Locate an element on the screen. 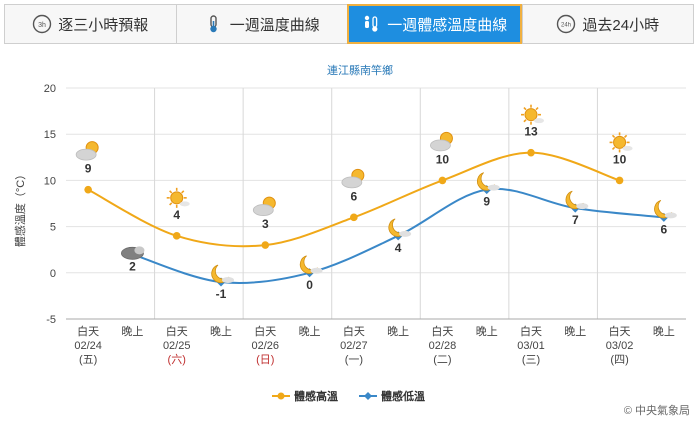  tab-3hour-forecast-label: 逐三小時預報 is located at coordinates (103, 25).